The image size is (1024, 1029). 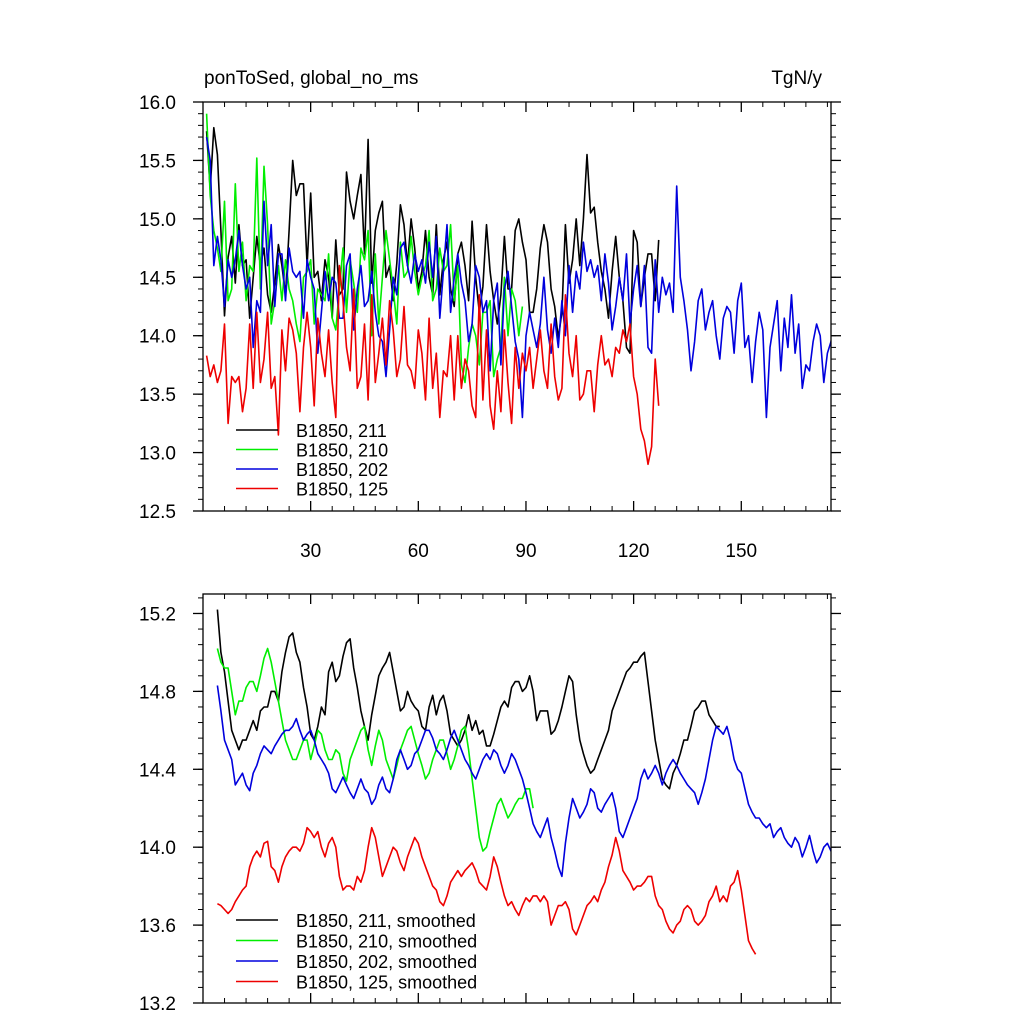 What do you see at coordinates (157, 337) in the screenshot?
I see `top-y-tick-label: 14.0` at bounding box center [157, 337].